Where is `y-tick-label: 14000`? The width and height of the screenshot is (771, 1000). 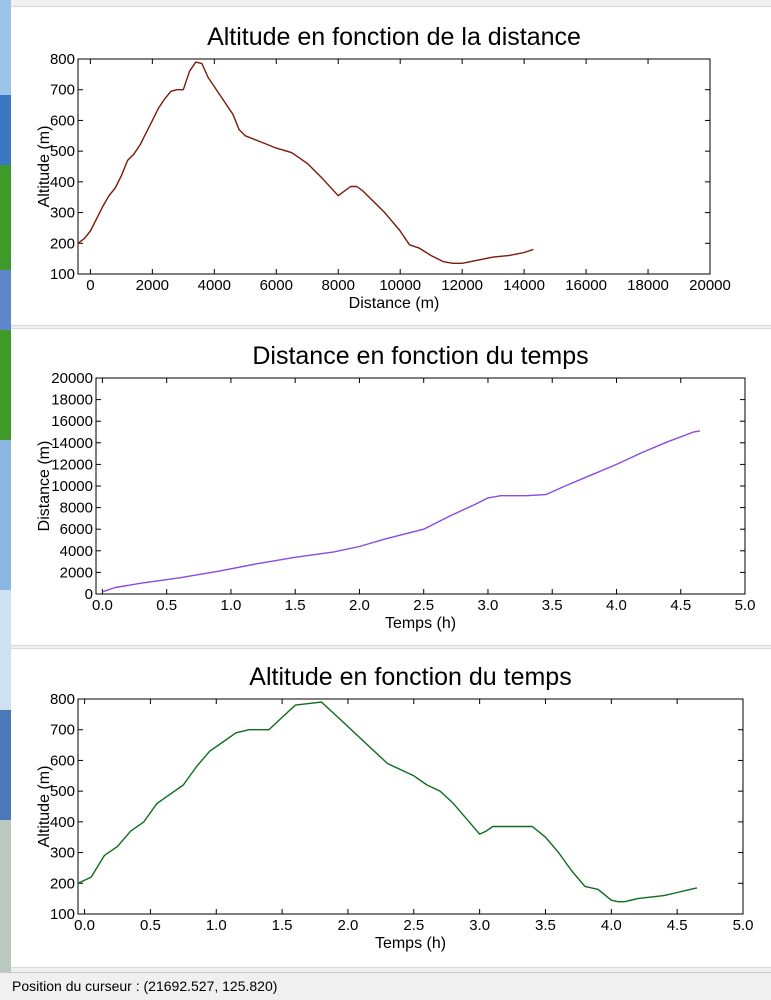
y-tick-label: 14000 is located at coordinates (72, 443).